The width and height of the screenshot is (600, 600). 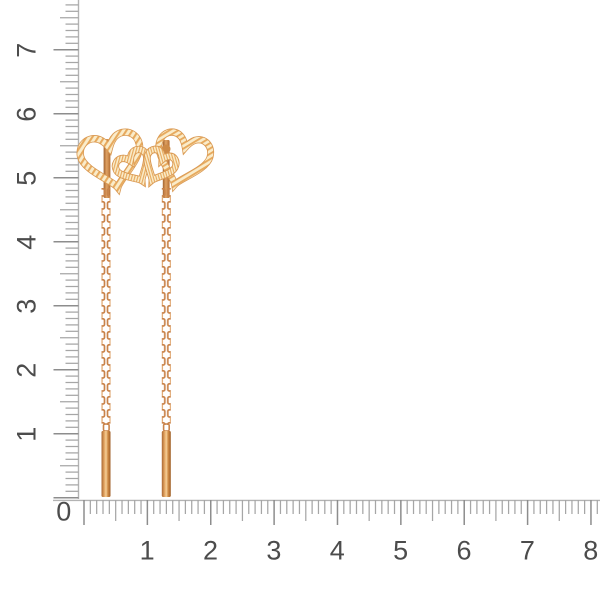 I want to click on left-earring-chain, so click(x=106, y=306).